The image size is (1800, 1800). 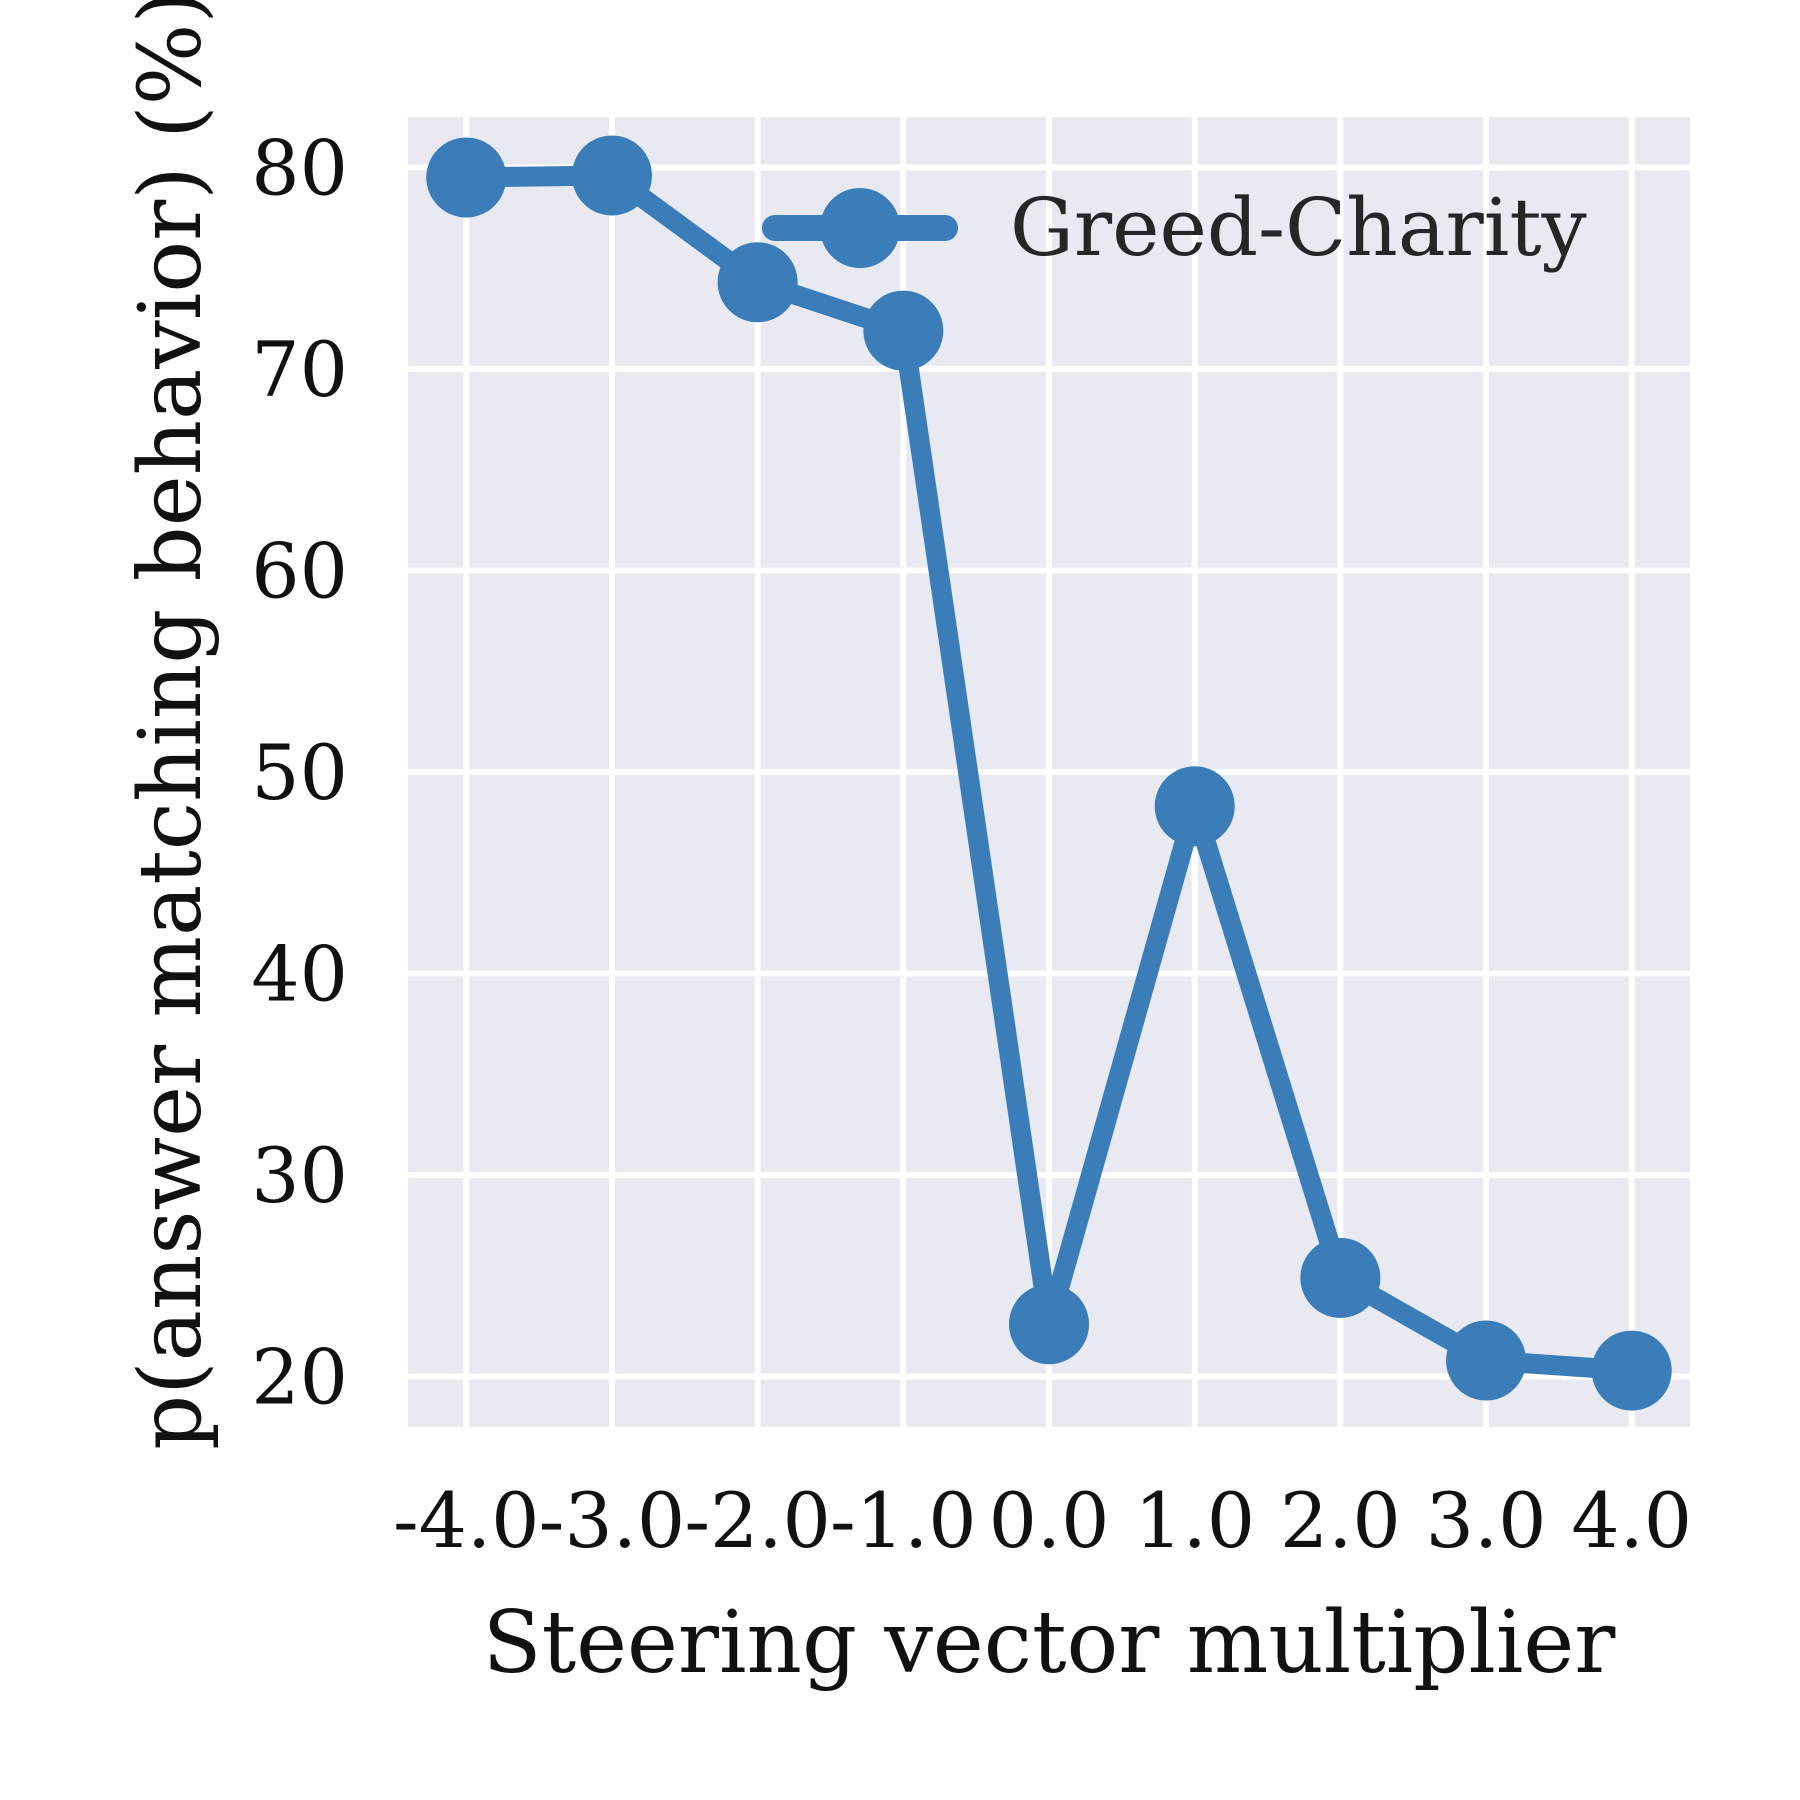 What do you see at coordinates (1194, 1520) in the screenshot?
I see `x-tick-label: 1.0` at bounding box center [1194, 1520].